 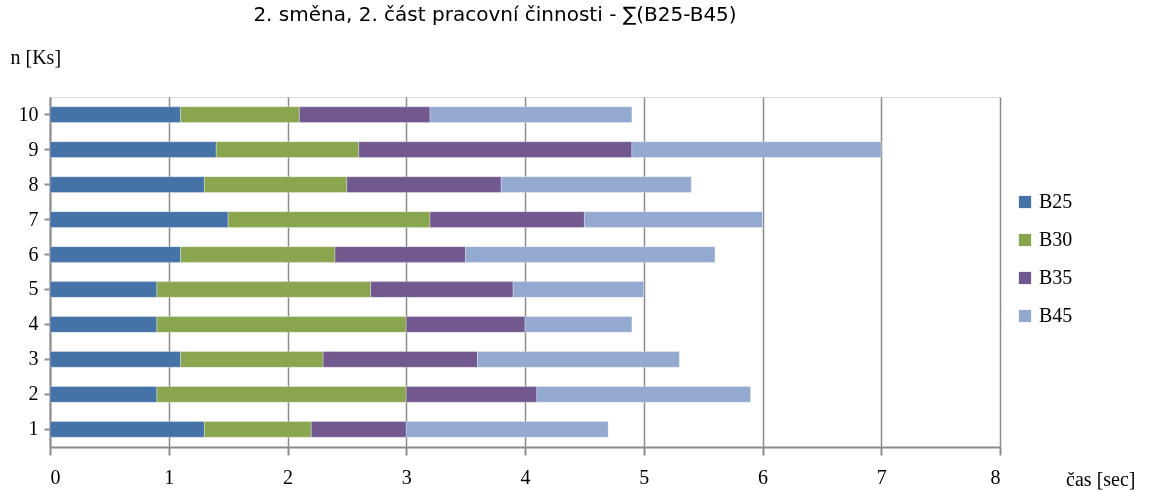 I want to click on x-tick-label: 8, so click(x=995, y=476).